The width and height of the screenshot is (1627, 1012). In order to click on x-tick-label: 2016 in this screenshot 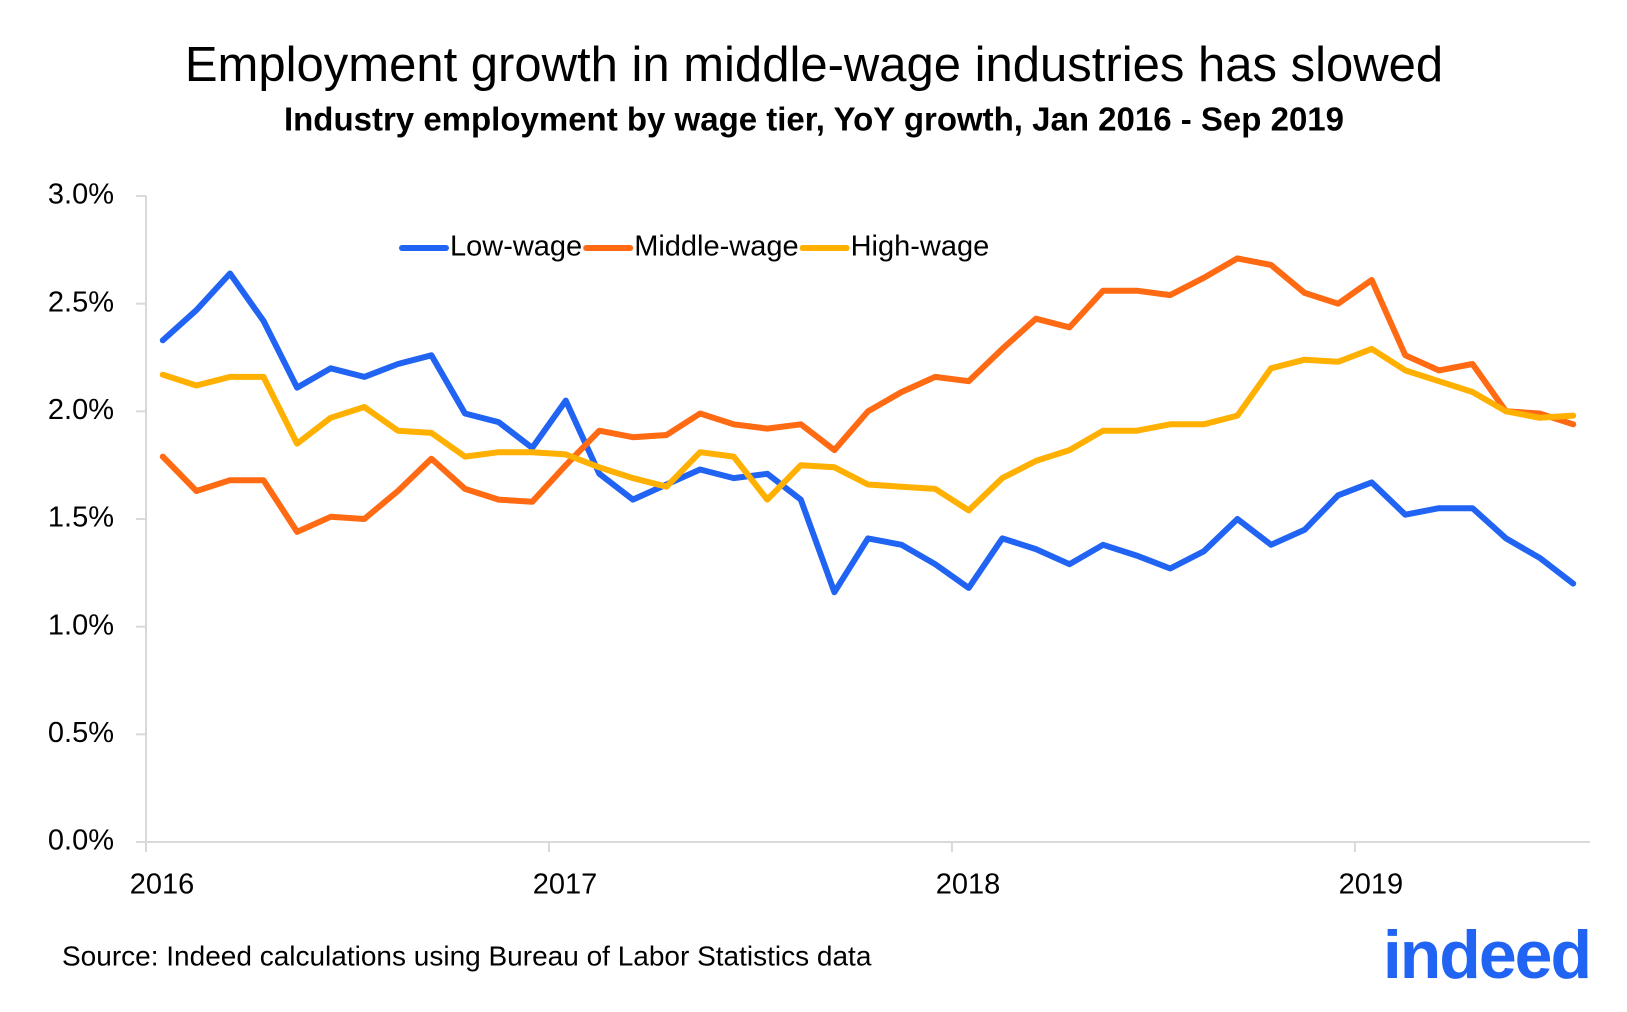, I will do `click(162, 885)`.